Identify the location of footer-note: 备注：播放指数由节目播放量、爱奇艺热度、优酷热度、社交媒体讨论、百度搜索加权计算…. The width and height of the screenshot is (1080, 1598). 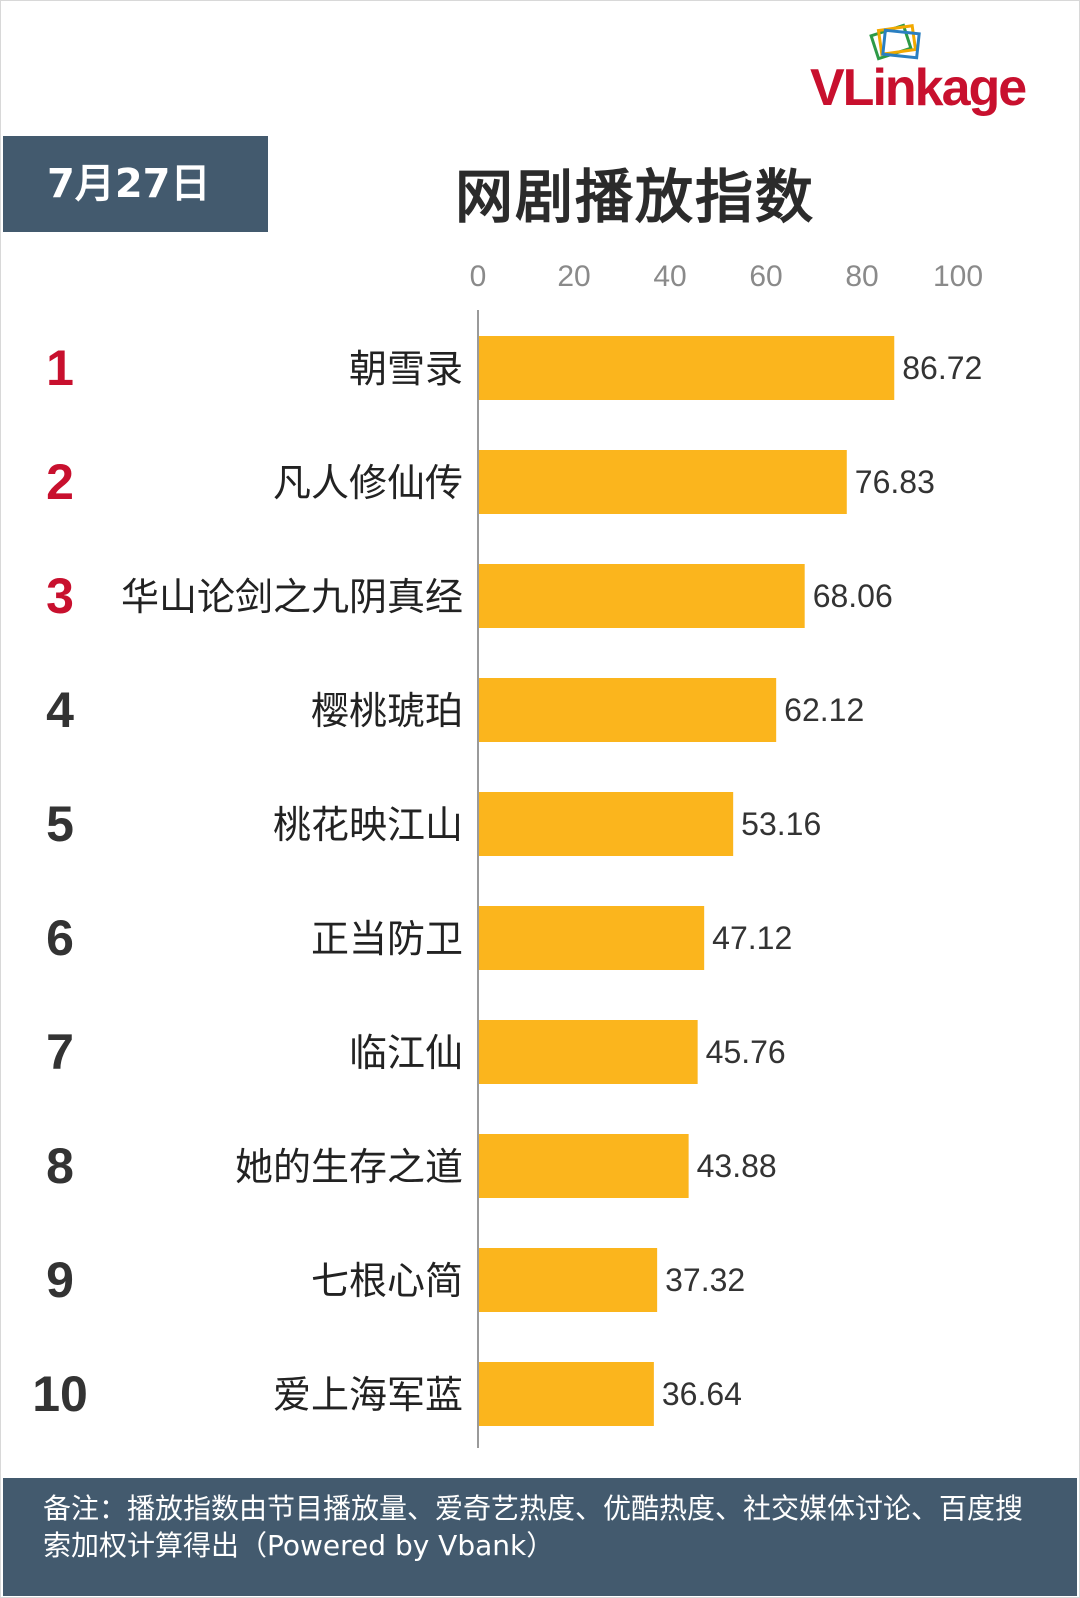
(540, 1537).